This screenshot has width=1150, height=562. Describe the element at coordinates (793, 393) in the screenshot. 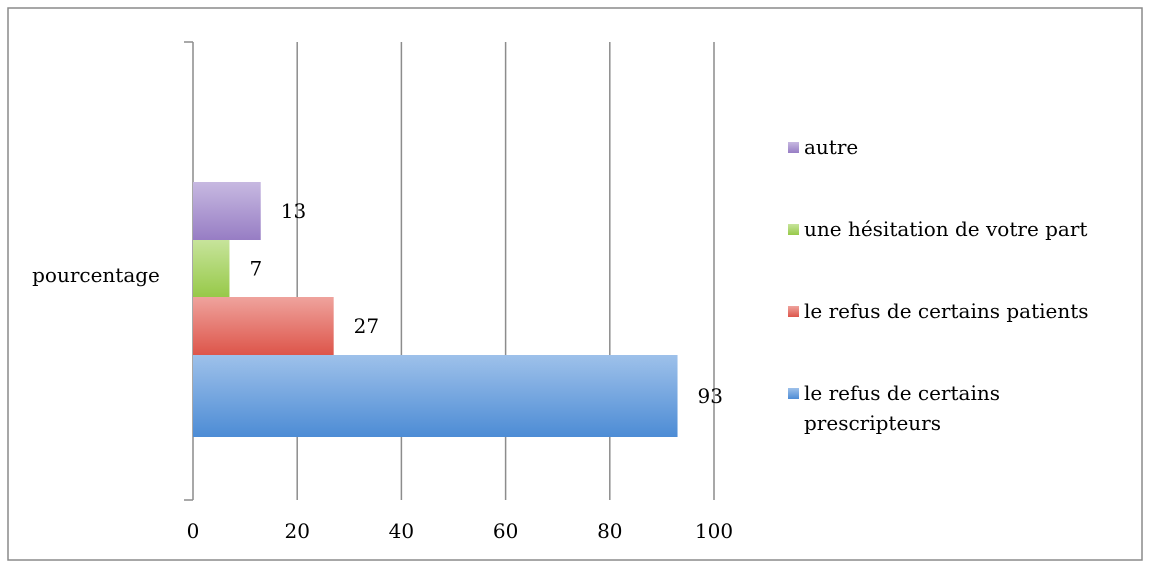

I see `legend-swatch-le-refus-de-certains-prescripteurs` at that location.